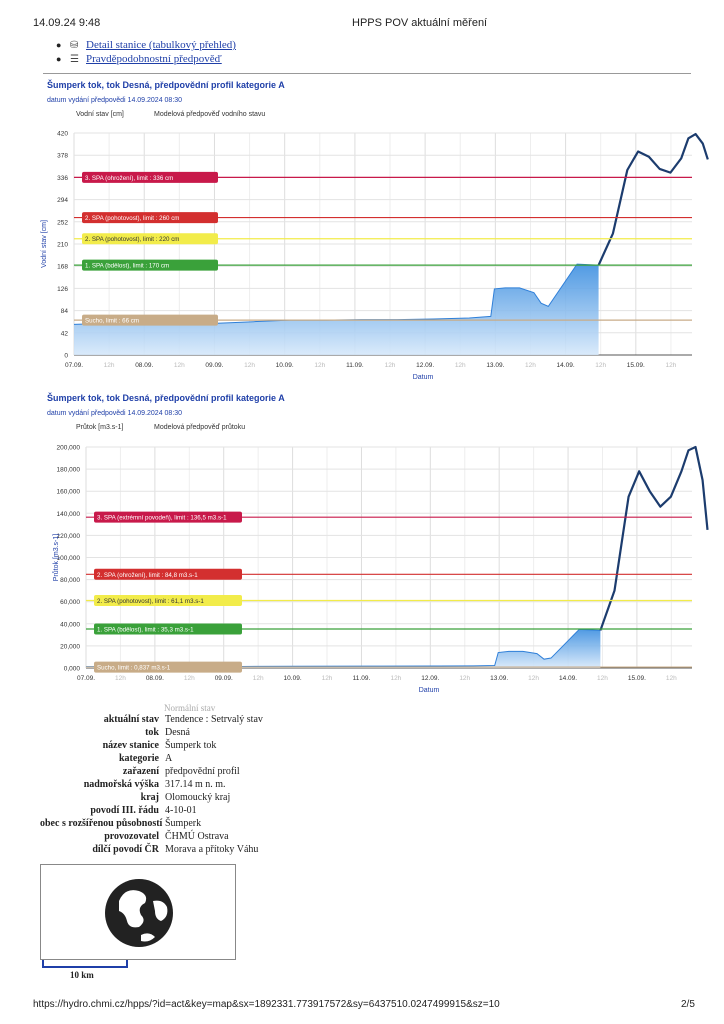 The width and height of the screenshot is (724, 1024). What do you see at coordinates (224, 678) in the screenshot?
I see `x-tick-label: 09.09.` at bounding box center [224, 678].